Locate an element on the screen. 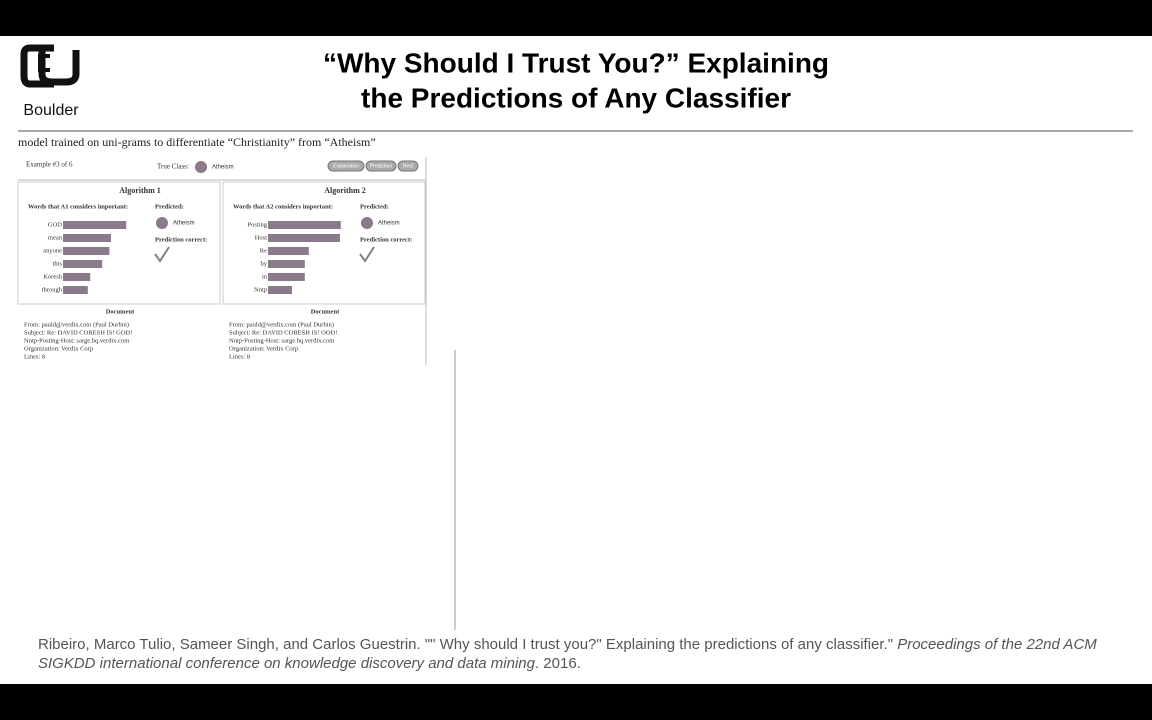 Image resolution: width=1152 pixels, height=720 pixels. top-bar is located at coordinates (576, 18).